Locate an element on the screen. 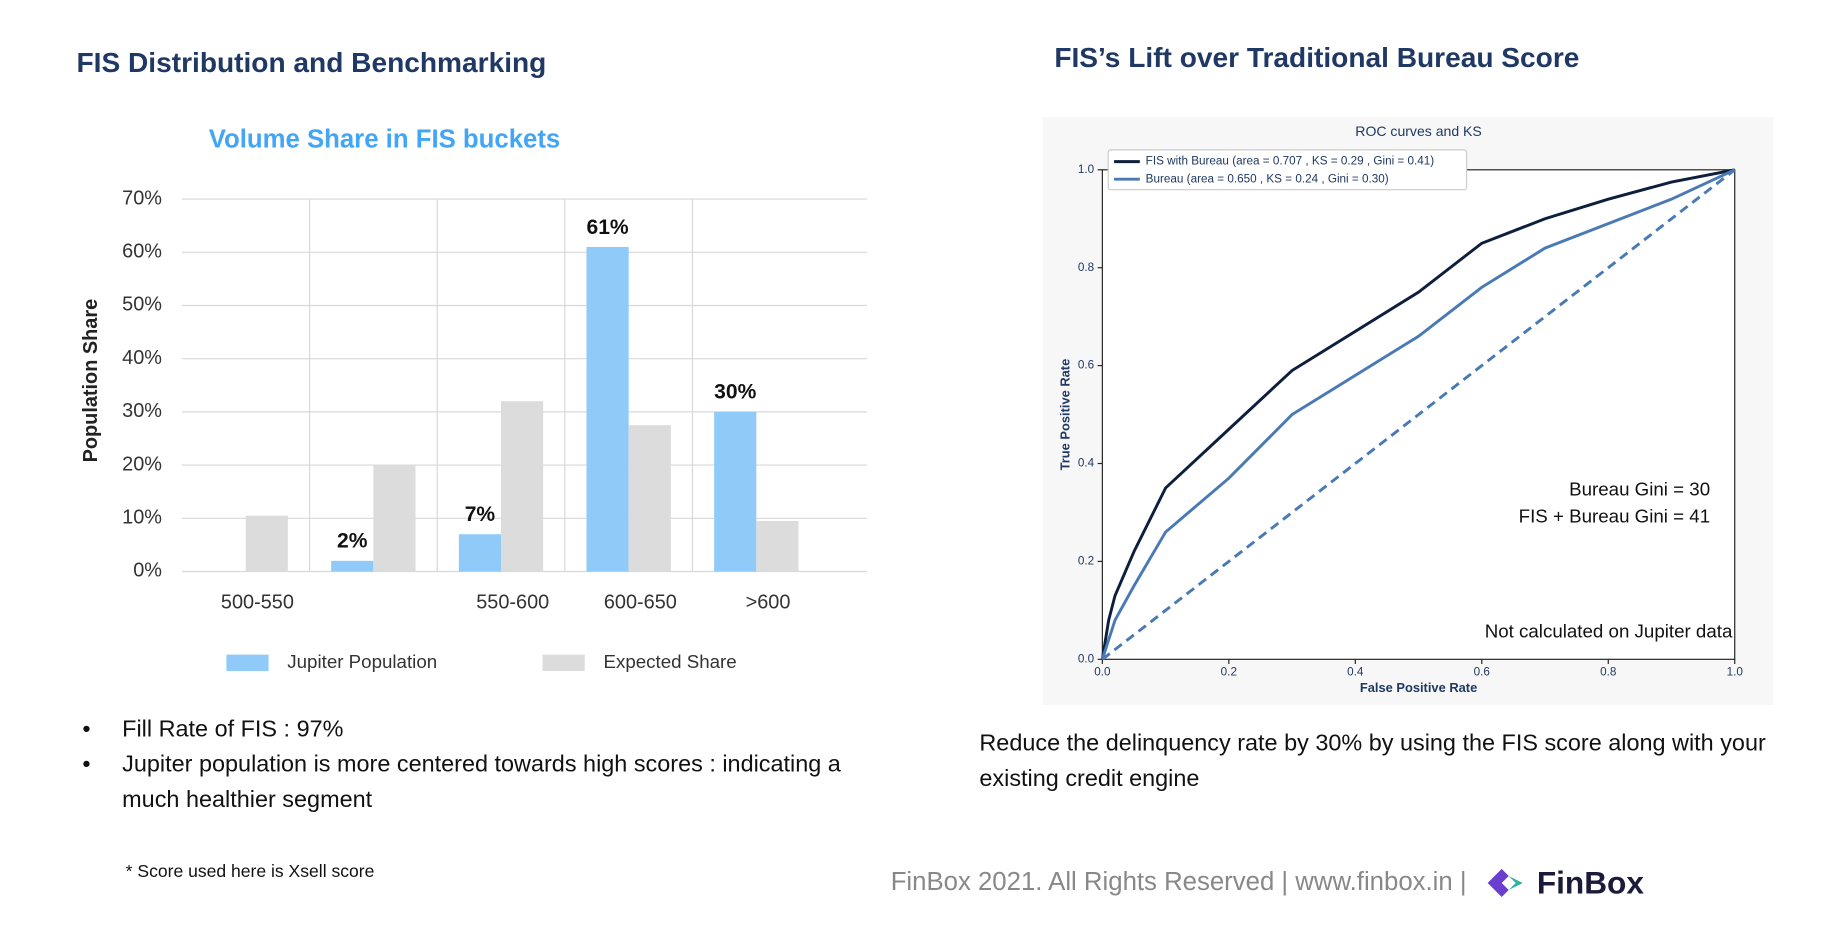  x-tick-label: >600 is located at coordinates (768, 602).